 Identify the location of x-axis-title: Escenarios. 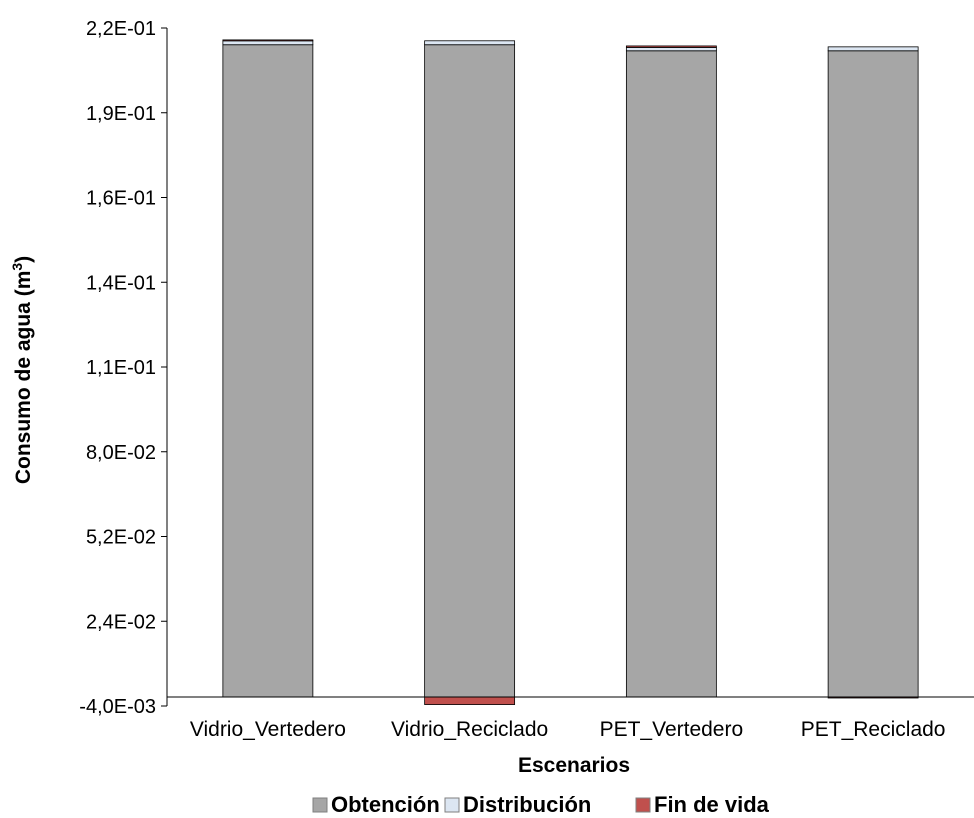
(574, 765).